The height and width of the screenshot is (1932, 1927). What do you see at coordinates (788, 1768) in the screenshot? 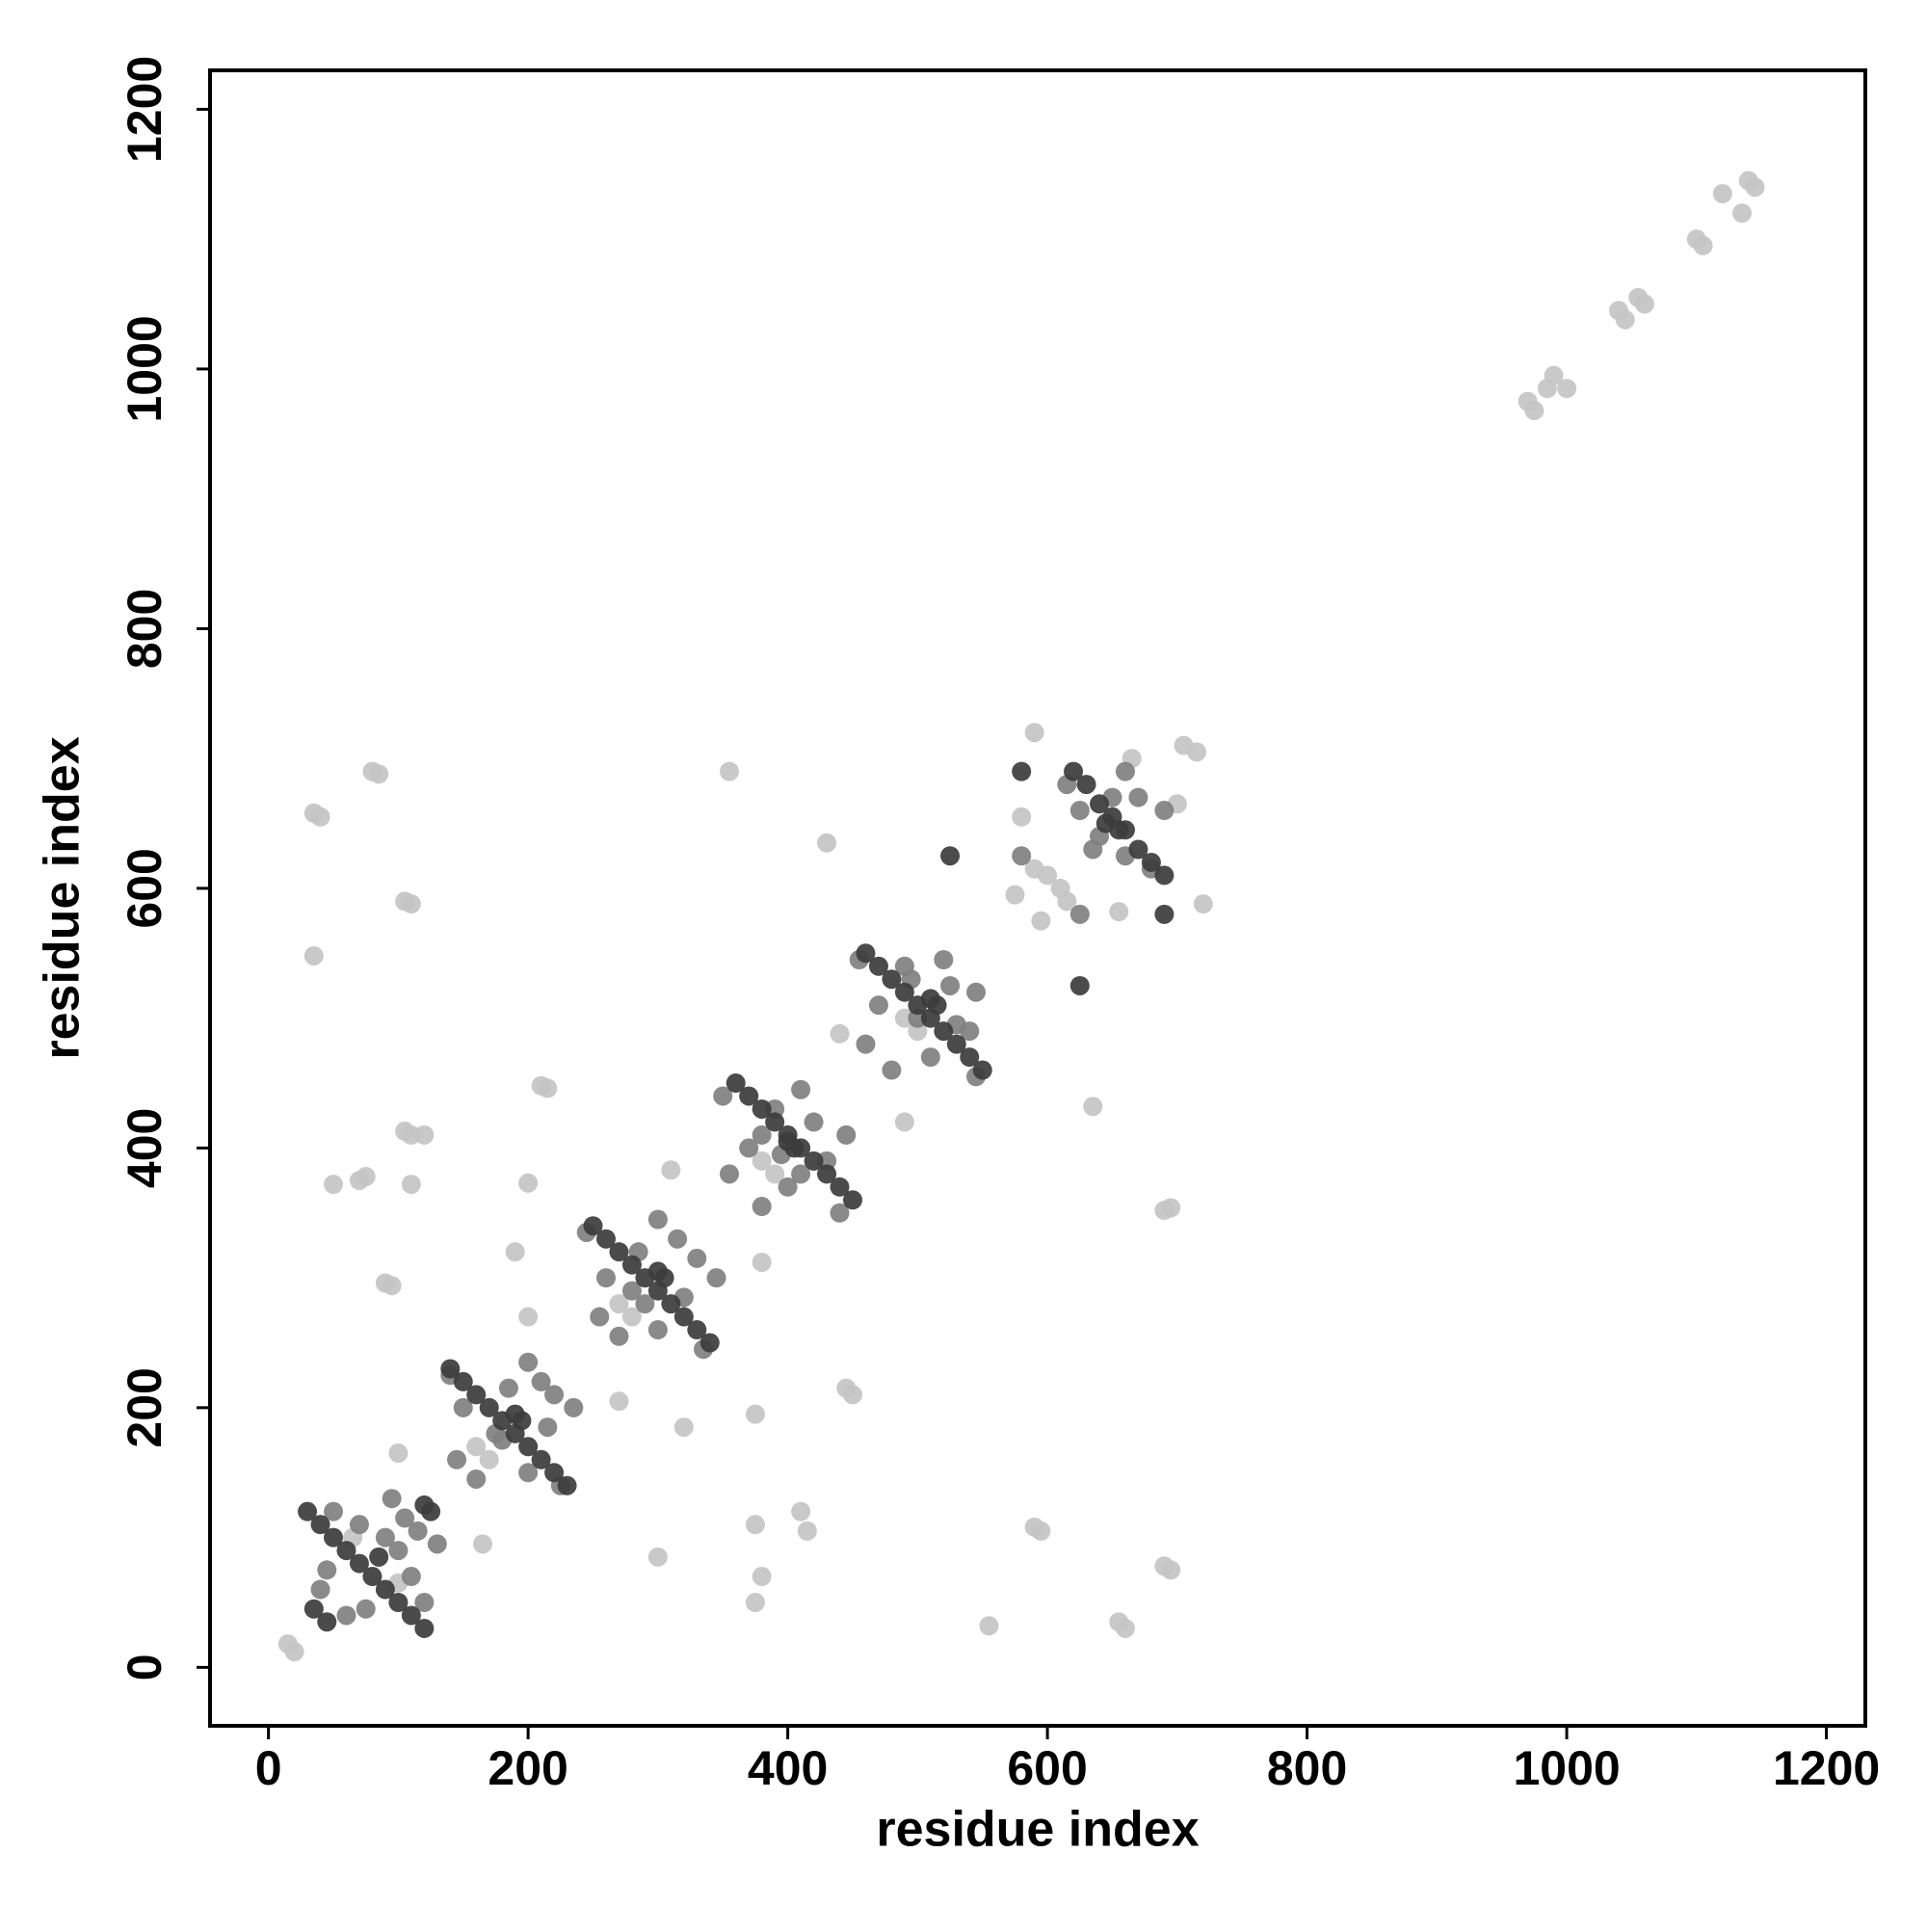
I see `x-tick-label: 400` at bounding box center [788, 1768].